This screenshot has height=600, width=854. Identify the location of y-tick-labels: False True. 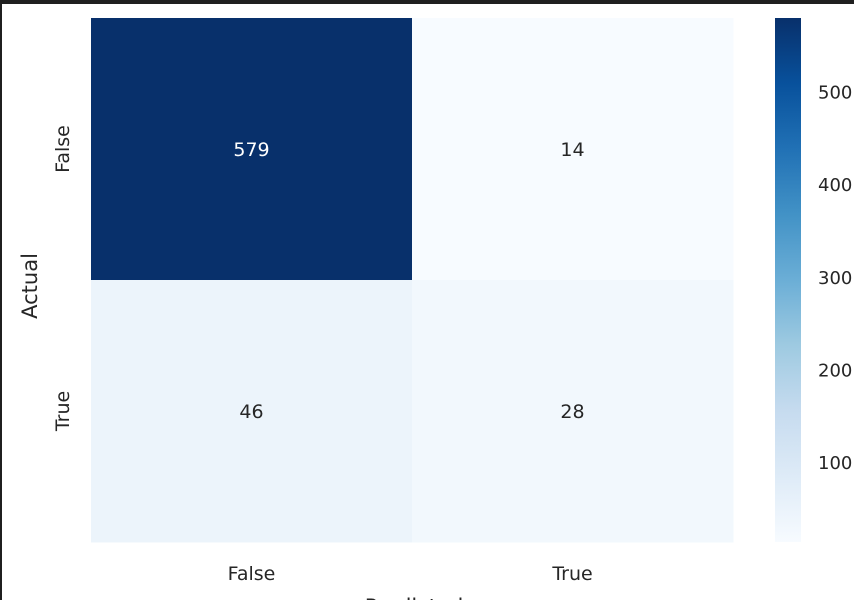
(63, 278).